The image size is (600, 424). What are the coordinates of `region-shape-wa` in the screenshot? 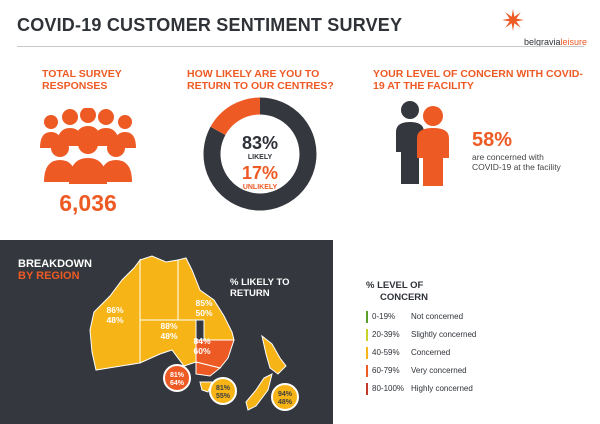 It's located at (115, 314).